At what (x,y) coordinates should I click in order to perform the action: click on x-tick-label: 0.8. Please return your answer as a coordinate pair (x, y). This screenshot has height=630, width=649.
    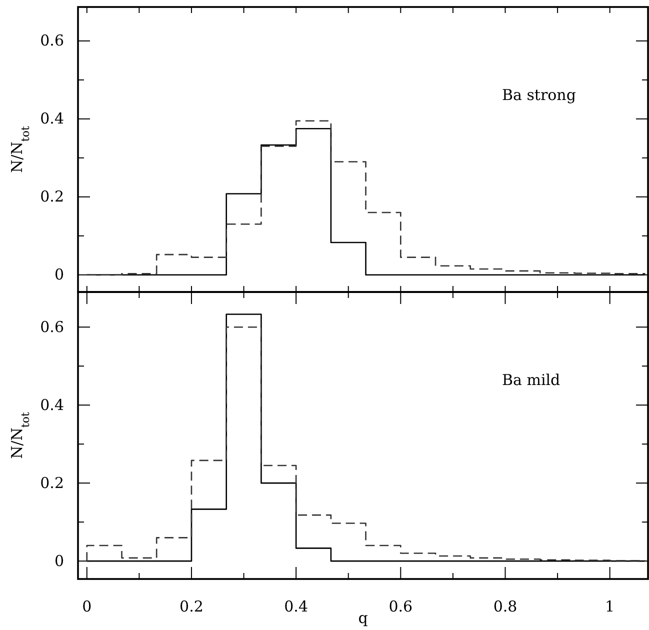
    Looking at the image, I should click on (505, 607).